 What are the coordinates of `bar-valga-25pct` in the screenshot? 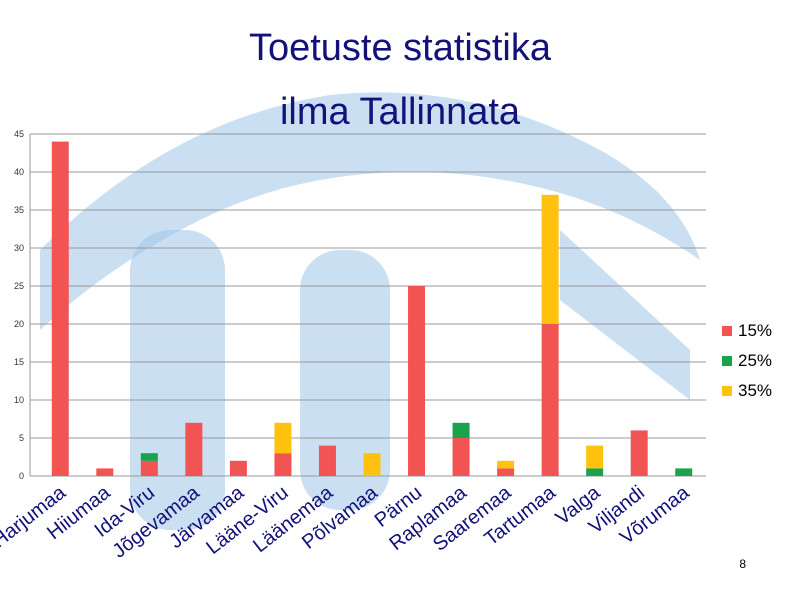 It's located at (595, 472).